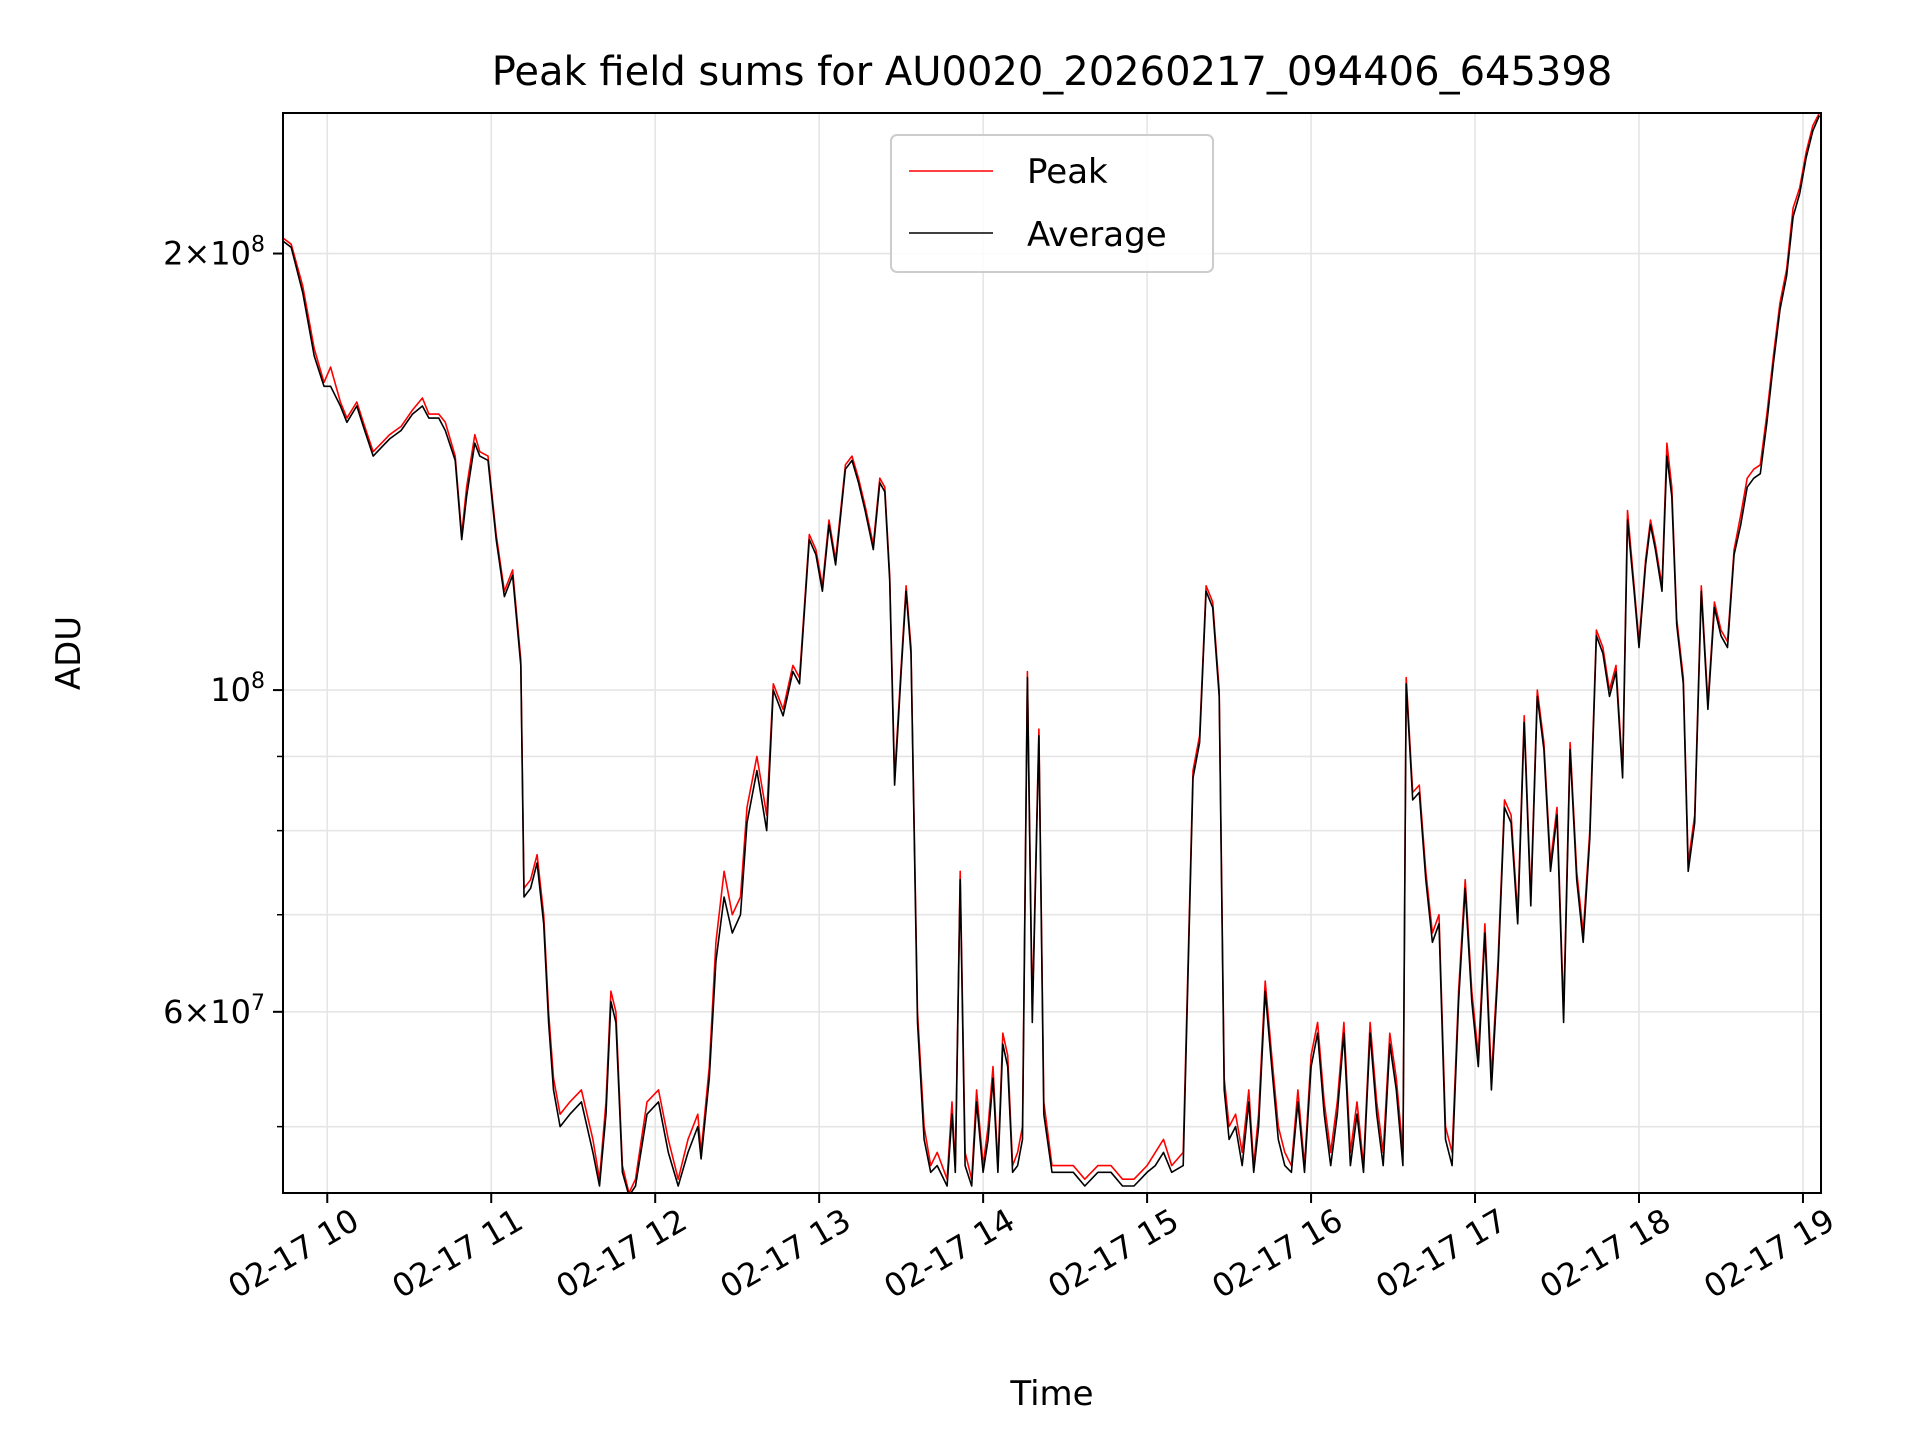 The height and width of the screenshot is (1440, 1920). What do you see at coordinates (69, 653) in the screenshot?
I see `y-axis-label: ADU` at bounding box center [69, 653].